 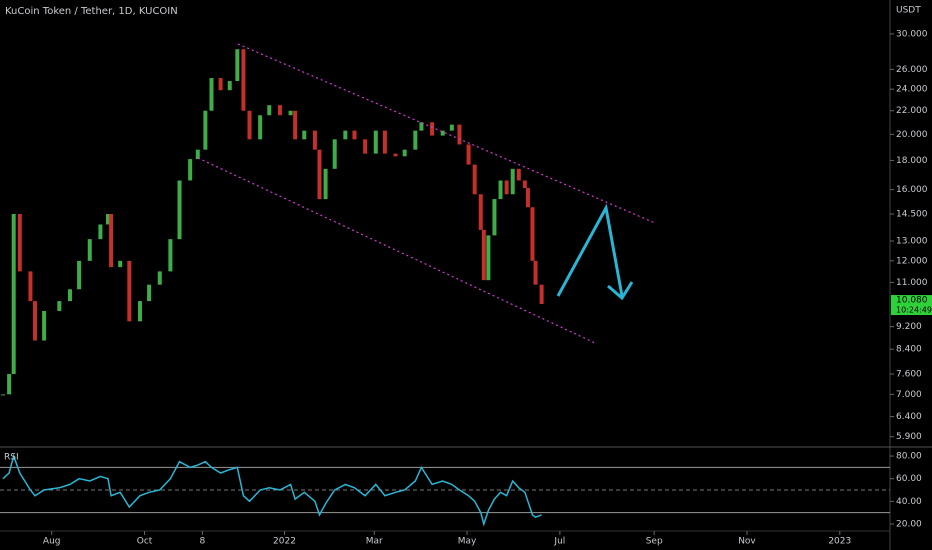 I want to click on chart-title: KuCoin Token / Tether, 1D, KUCOIN, so click(x=91, y=11).